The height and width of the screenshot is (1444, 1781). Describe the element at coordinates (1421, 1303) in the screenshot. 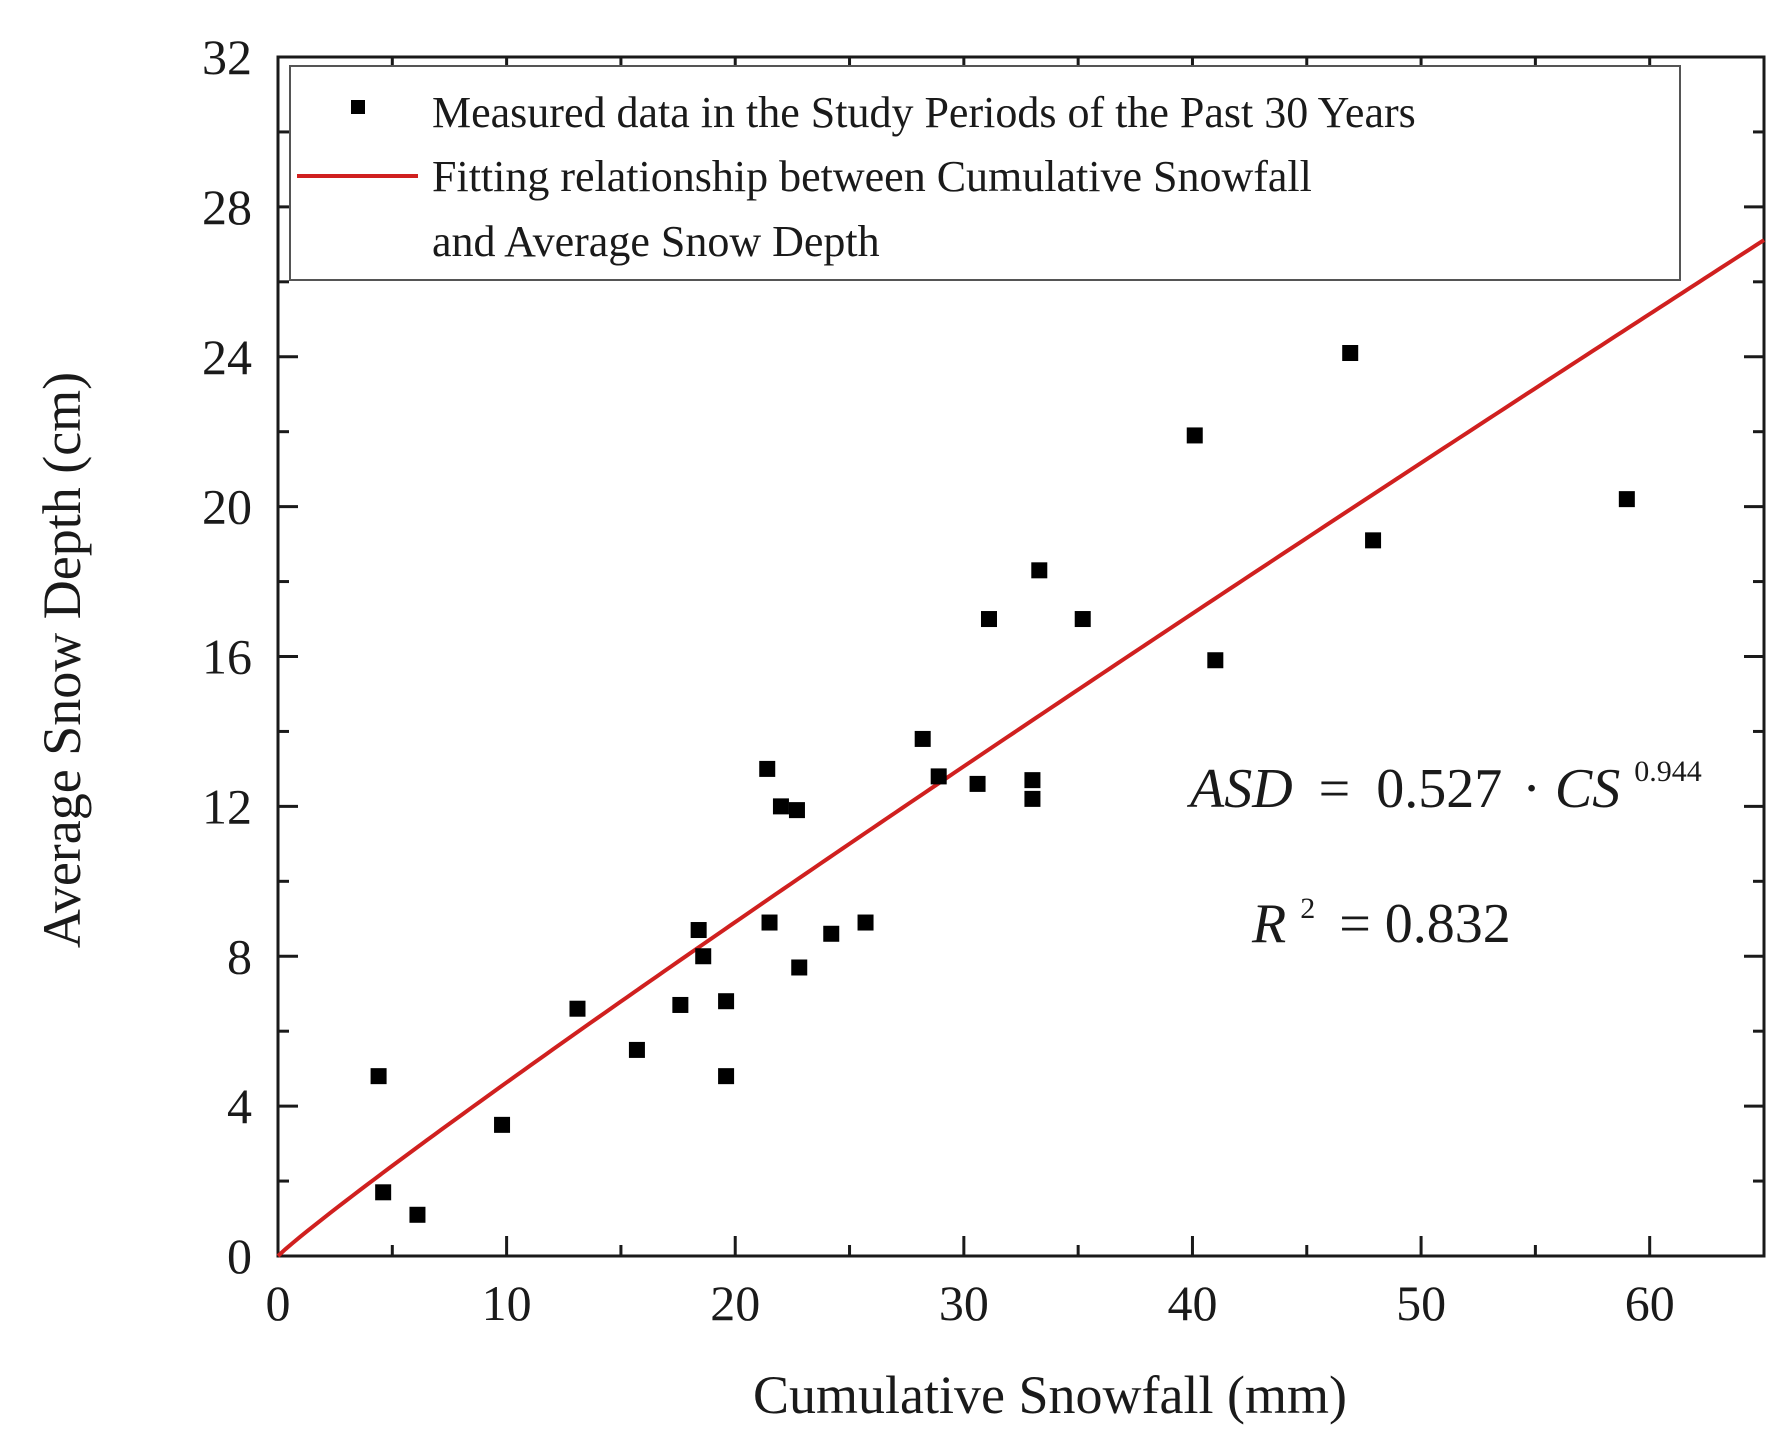

I see `x-tick-label: 50` at that location.